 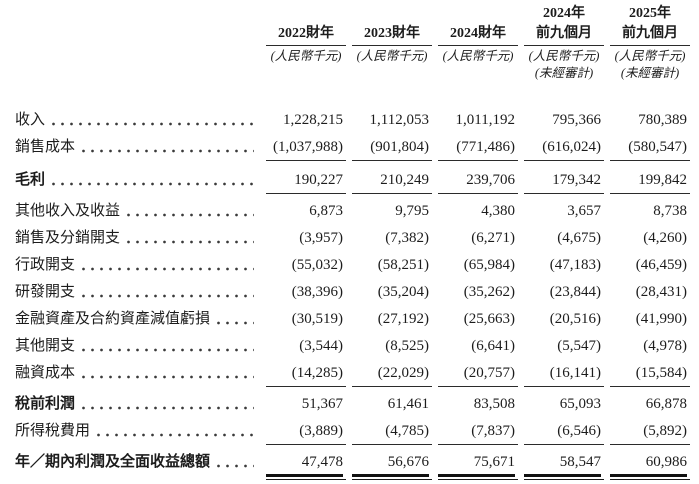 What do you see at coordinates (68, 211) in the screenshot?
I see `row-label: 其他收入及收益` at bounding box center [68, 211].